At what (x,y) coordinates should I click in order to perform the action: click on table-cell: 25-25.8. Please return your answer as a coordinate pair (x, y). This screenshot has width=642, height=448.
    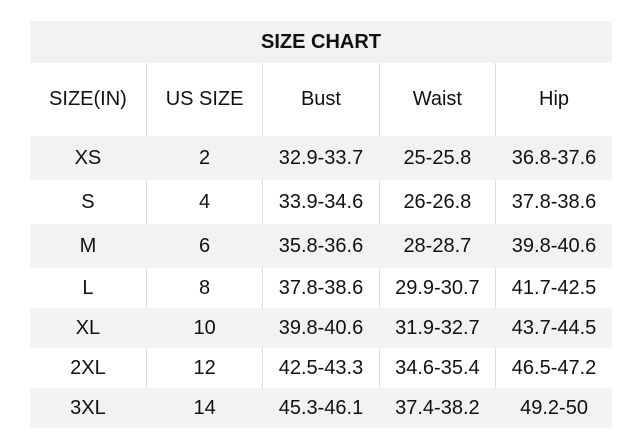
    Looking at the image, I should click on (437, 158).